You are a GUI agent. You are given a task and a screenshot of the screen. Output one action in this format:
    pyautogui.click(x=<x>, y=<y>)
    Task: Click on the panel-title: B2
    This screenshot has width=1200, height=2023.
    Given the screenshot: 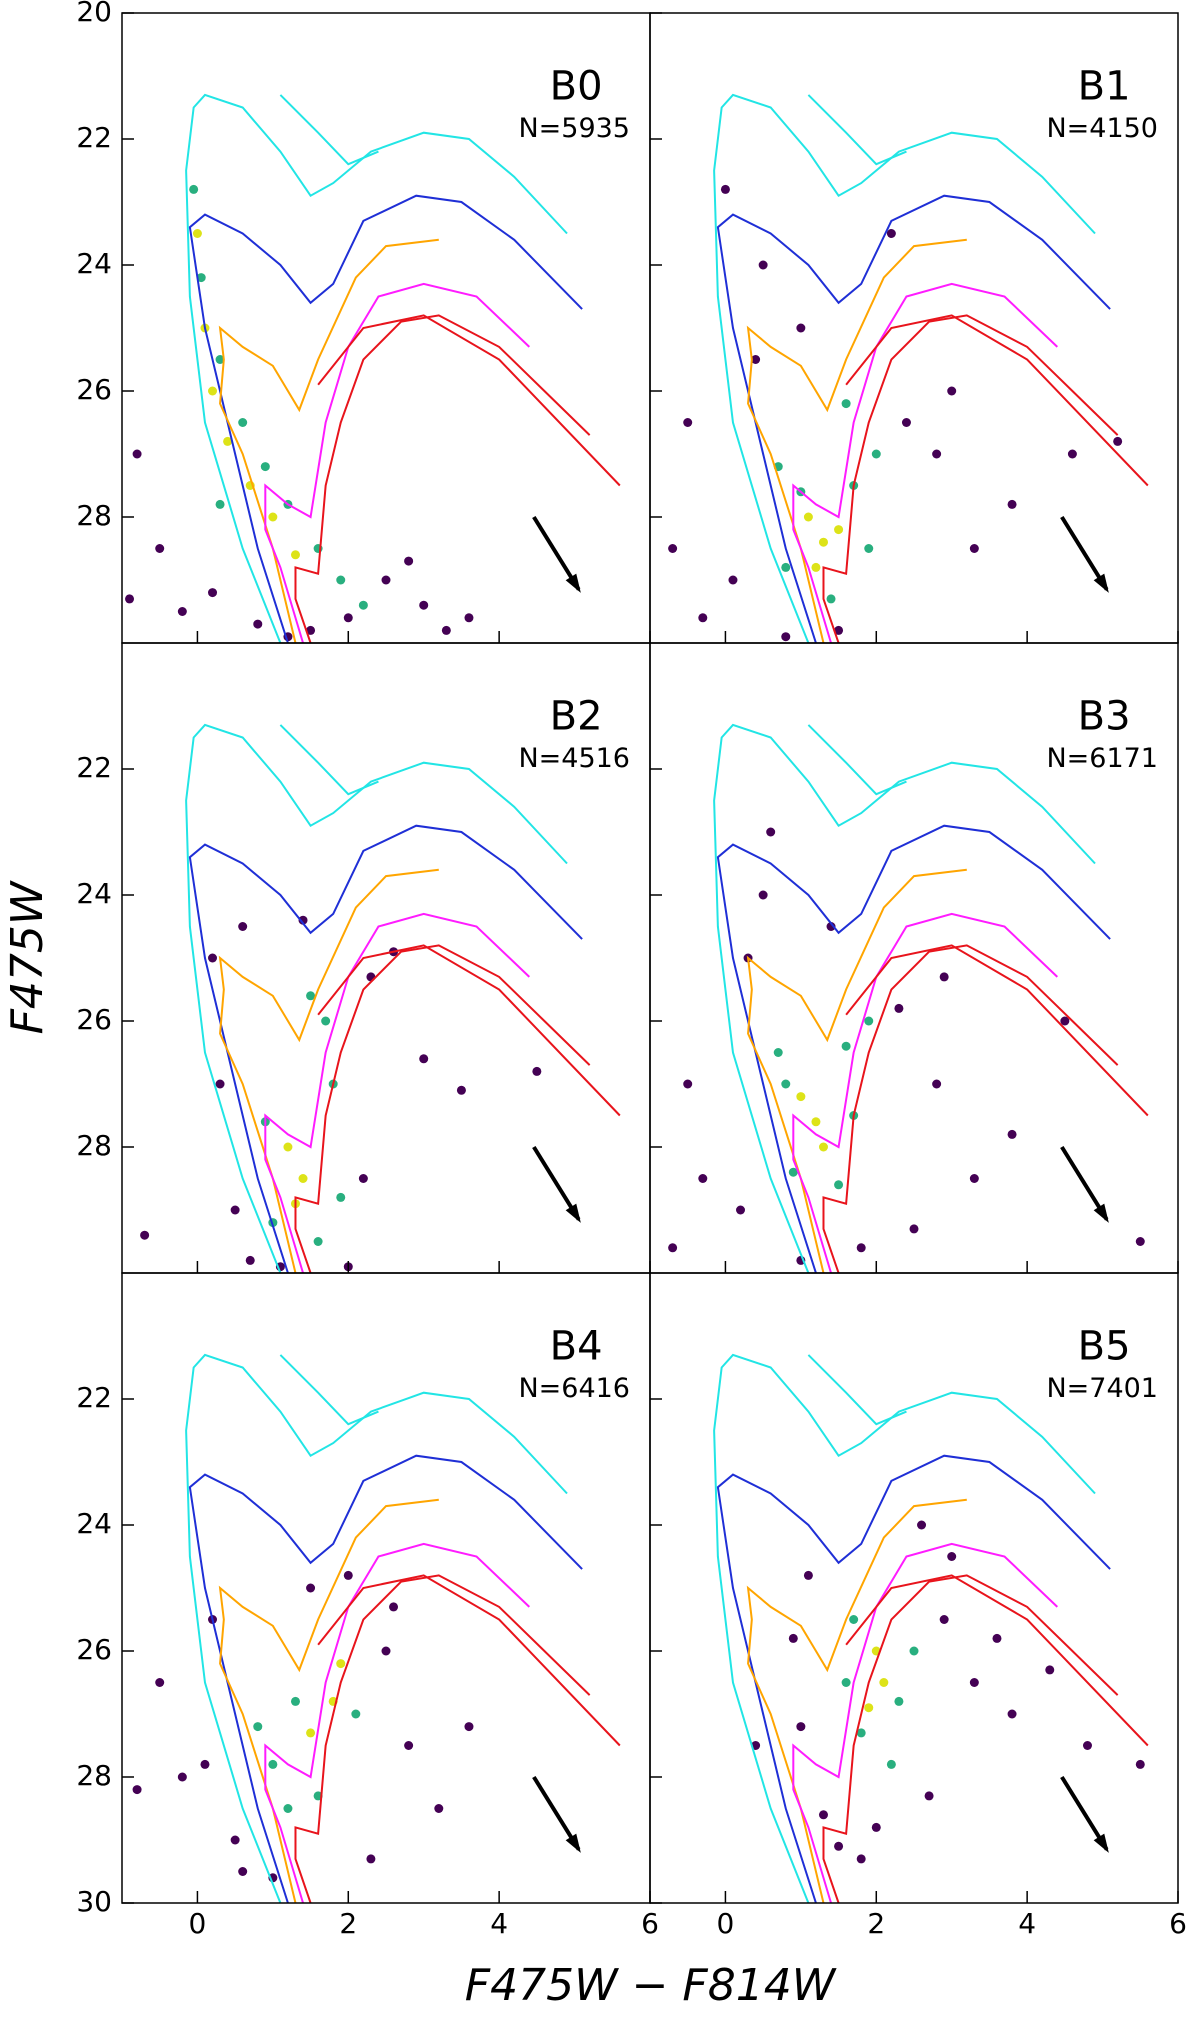 What is the action you would take?
    pyautogui.click(x=576, y=717)
    